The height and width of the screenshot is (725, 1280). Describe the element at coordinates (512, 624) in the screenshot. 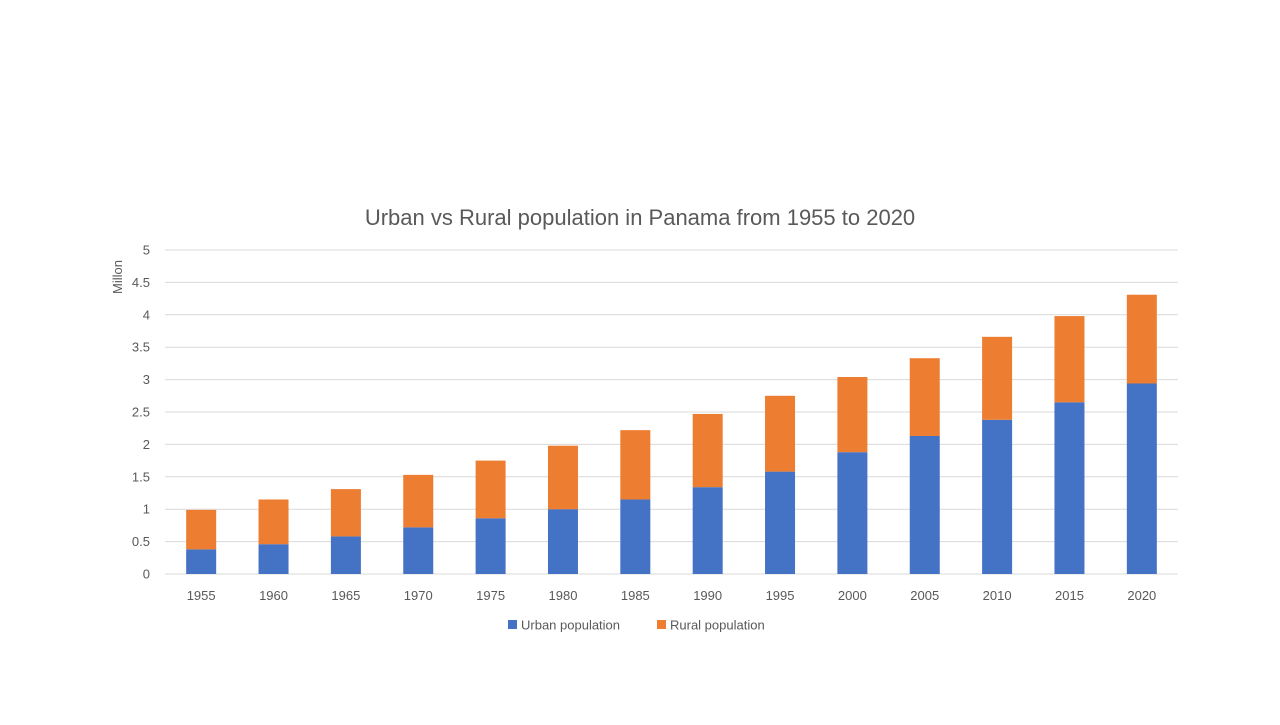

I see `legend-swatch-urban` at that location.